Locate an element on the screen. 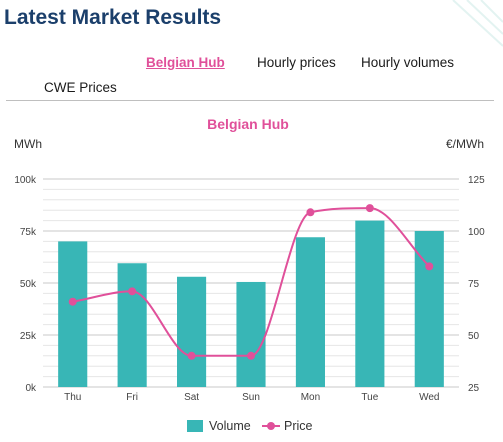 The height and width of the screenshot is (442, 503). tab-hourly-prices: Hourly prices is located at coordinates (296, 62).